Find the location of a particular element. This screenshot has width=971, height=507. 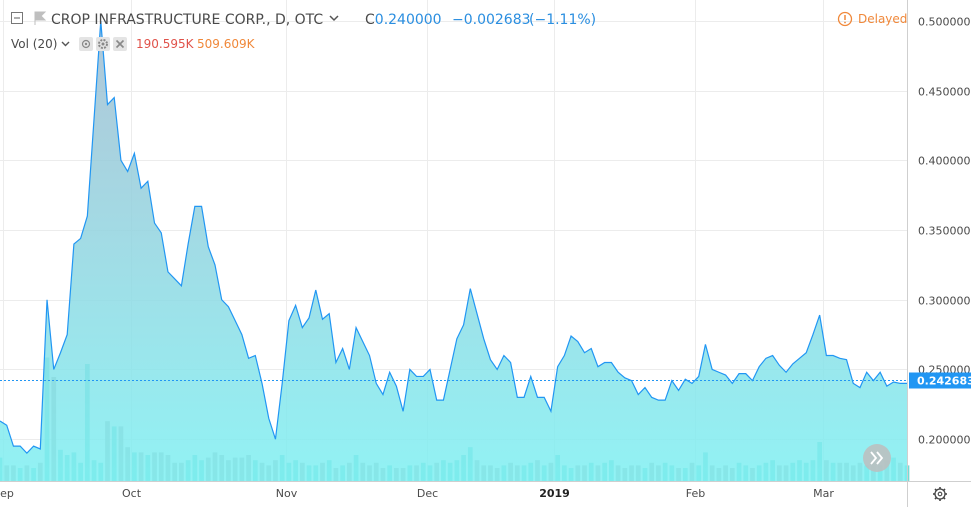

x-axis: Sep Oct Nov Dec 2019 Feb Mar is located at coordinates (417, 493).